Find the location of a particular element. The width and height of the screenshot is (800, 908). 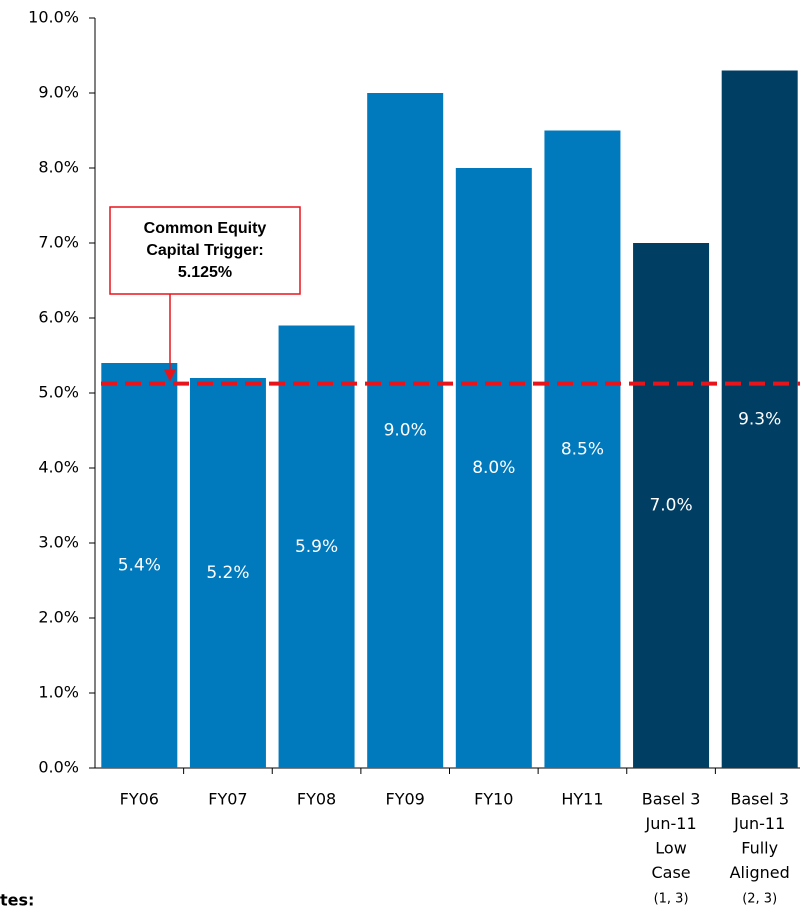

value-label: 7.0% is located at coordinates (670, 506).